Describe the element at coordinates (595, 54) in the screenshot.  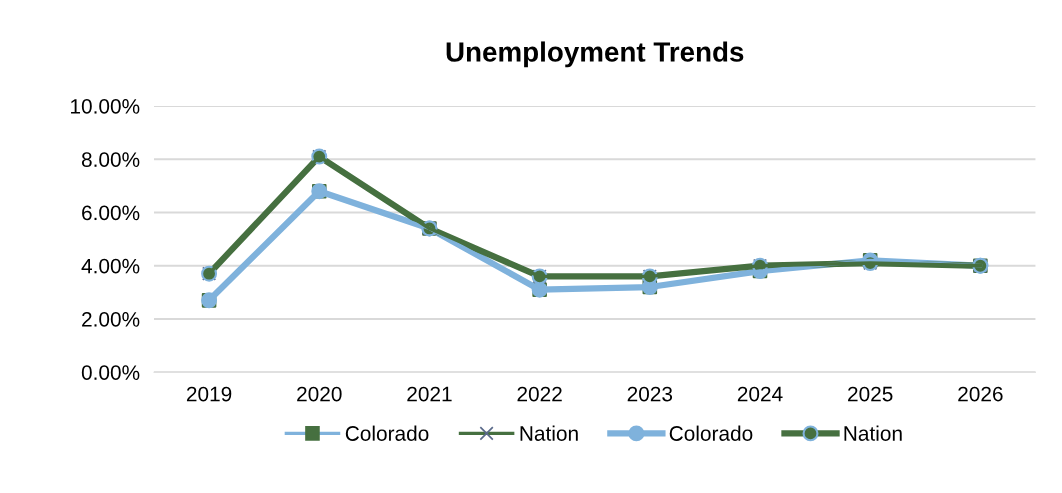
I see `chart-title: Unemployment Trends` at that location.